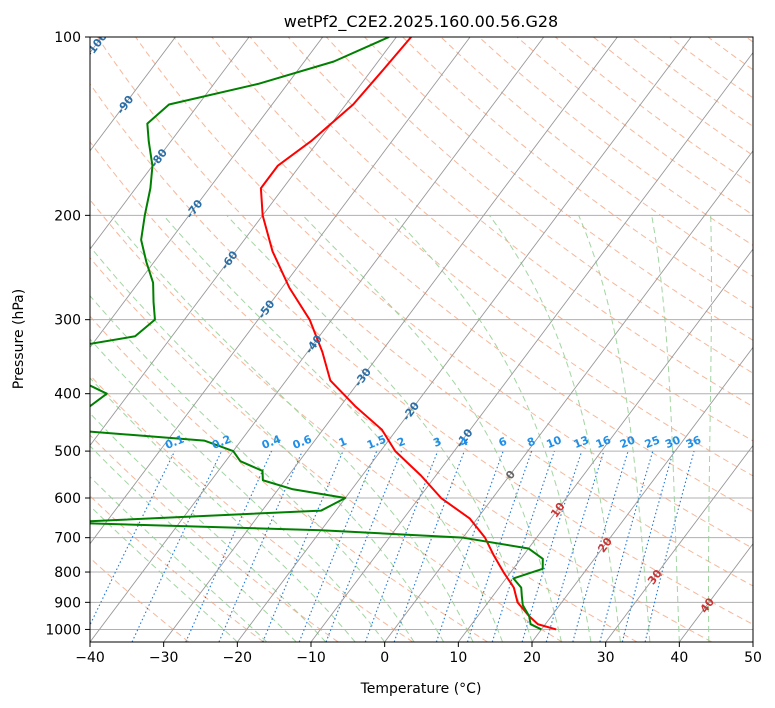 The image size is (775, 708). What do you see at coordinates (19, 339) in the screenshot?
I see `y-axis-label: Pressure (hPa)` at bounding box center [19, 339].